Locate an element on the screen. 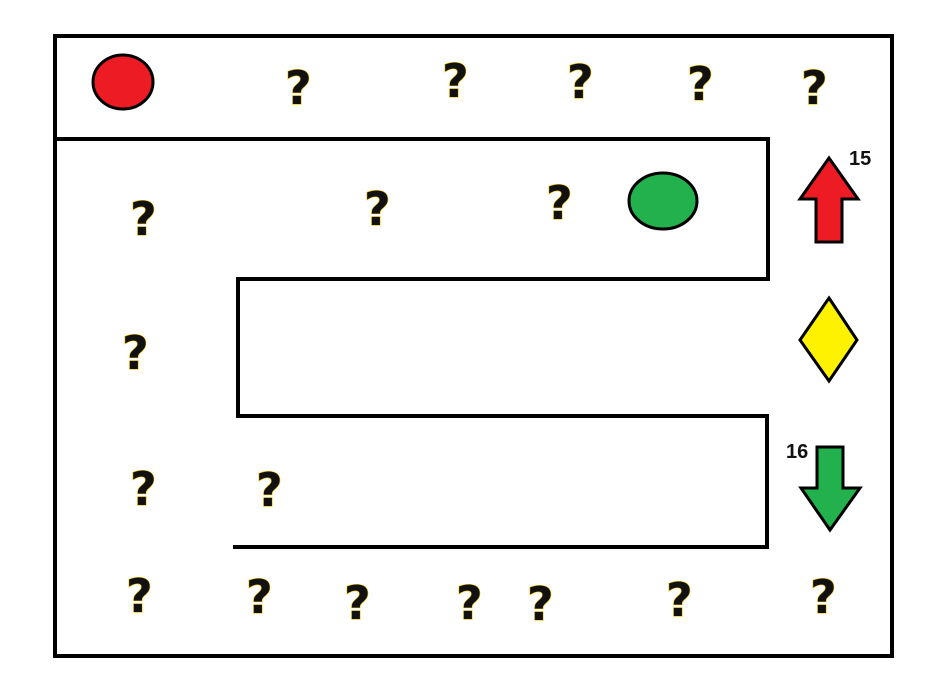 The height and width of the screenshot is (677, 940). up-arrow-icon is located at coordinates (829, 199).